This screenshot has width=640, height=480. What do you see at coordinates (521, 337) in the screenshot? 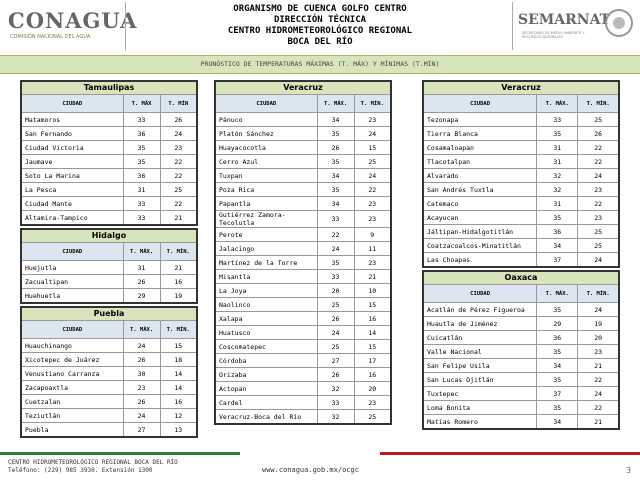
I see `data-row: Cuicatlán 36 20` at bounding box center [521, 337].